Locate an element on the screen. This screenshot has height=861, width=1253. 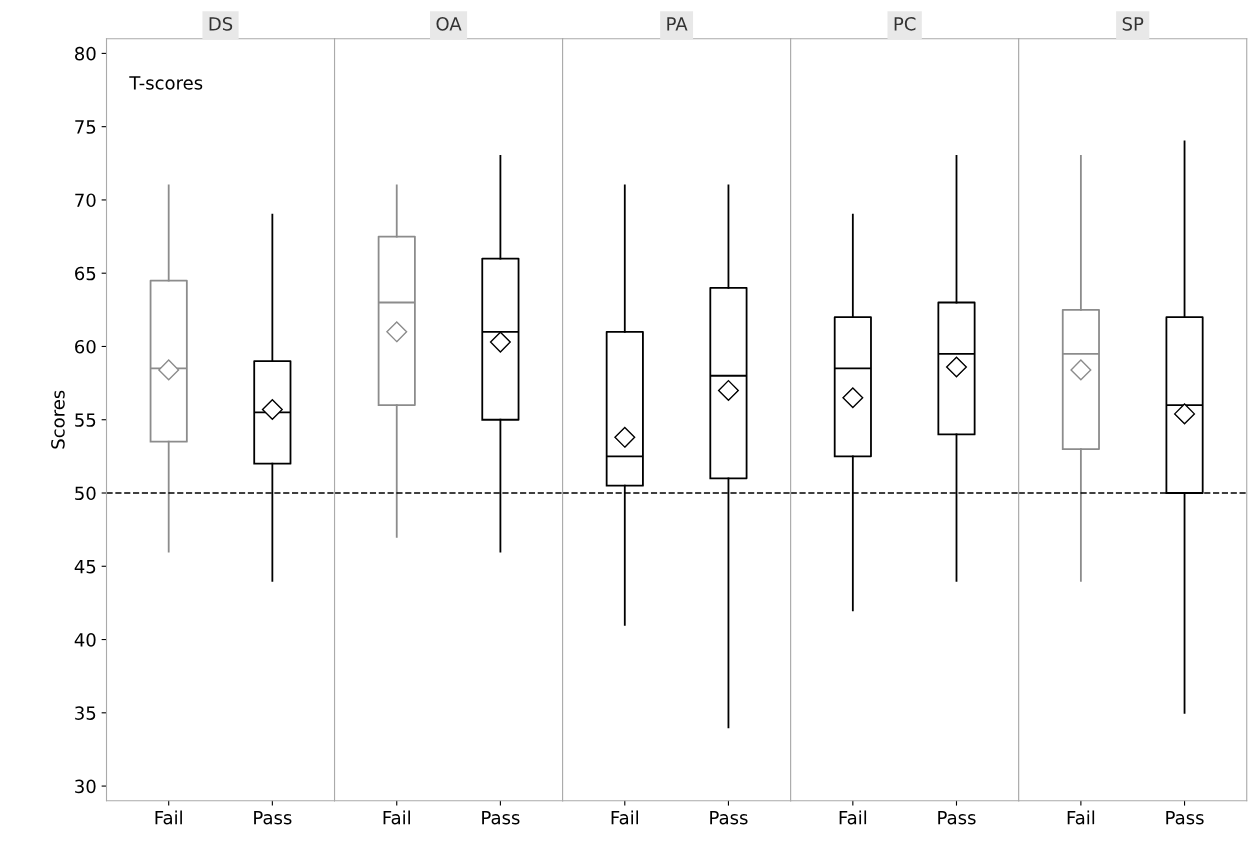
y-tick-label: 70 is located at coordinates (85, 200).